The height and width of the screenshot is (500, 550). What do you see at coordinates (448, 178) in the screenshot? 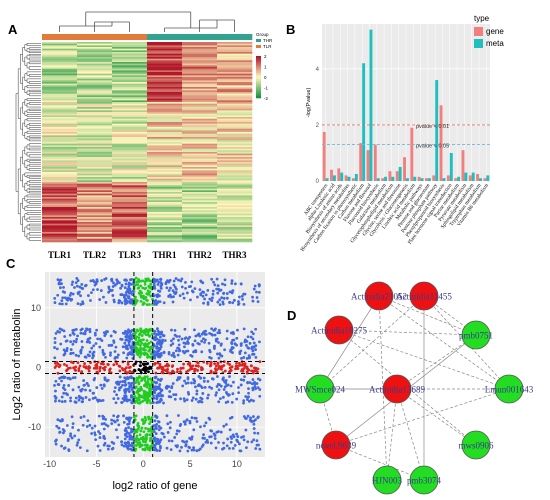
I see `bar-gene` at bounding box center [448, 178].